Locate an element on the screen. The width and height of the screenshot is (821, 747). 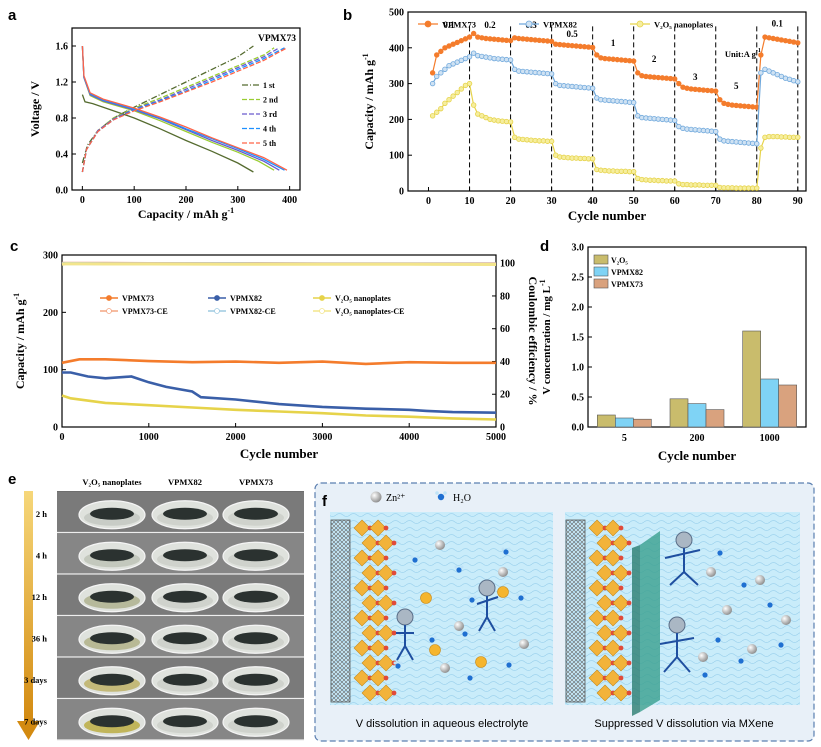
legend-label: VPMX73 is located at coordinates (627, 284).